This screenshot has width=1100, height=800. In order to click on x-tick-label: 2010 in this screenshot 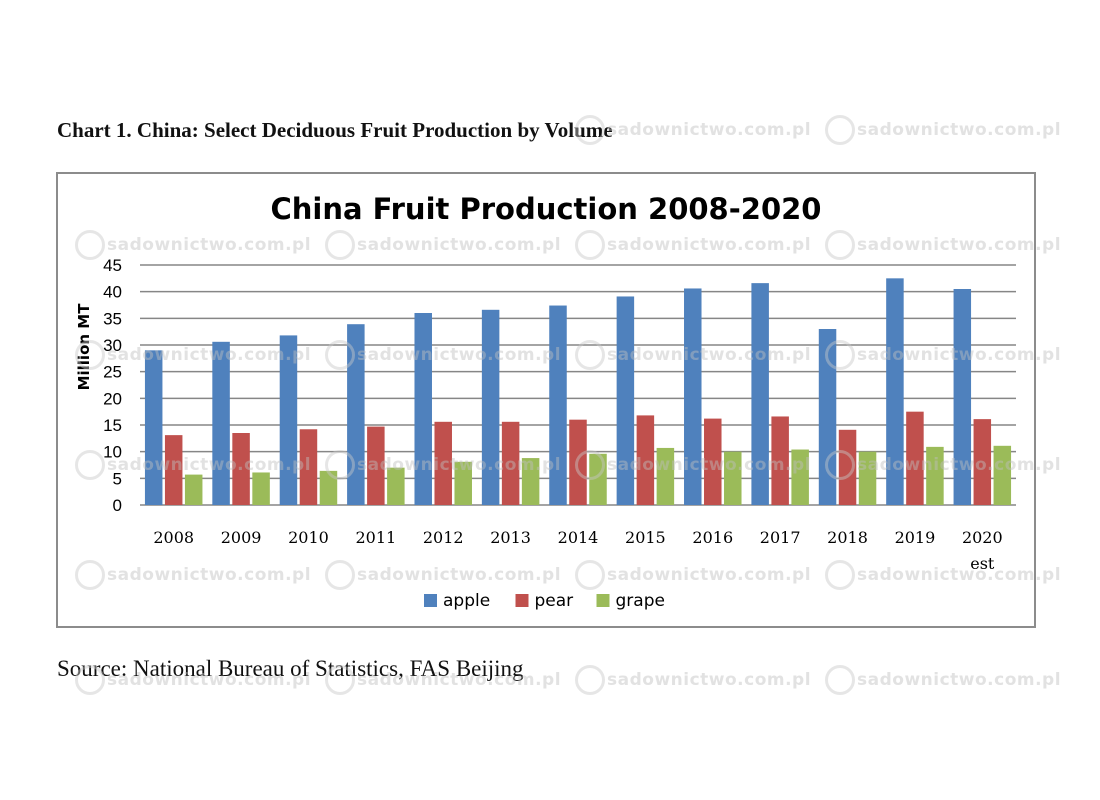, I will do `click(308, 537)`.